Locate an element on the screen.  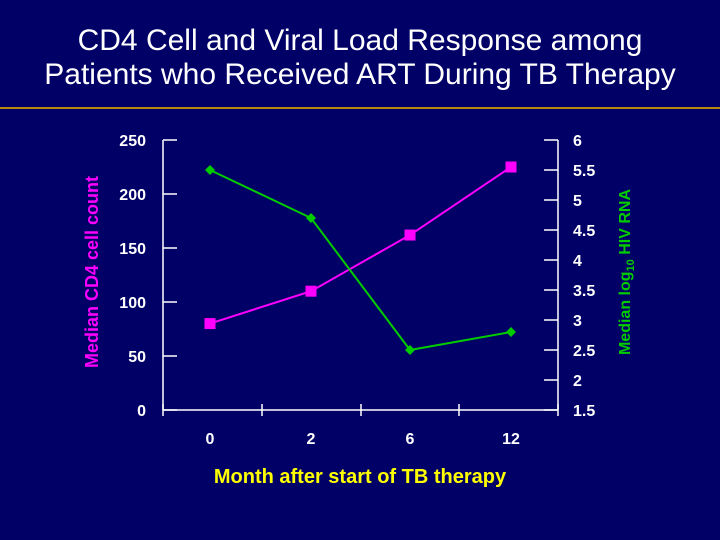
y-right-tick-label: 5 is located at coordinates (577, 201).